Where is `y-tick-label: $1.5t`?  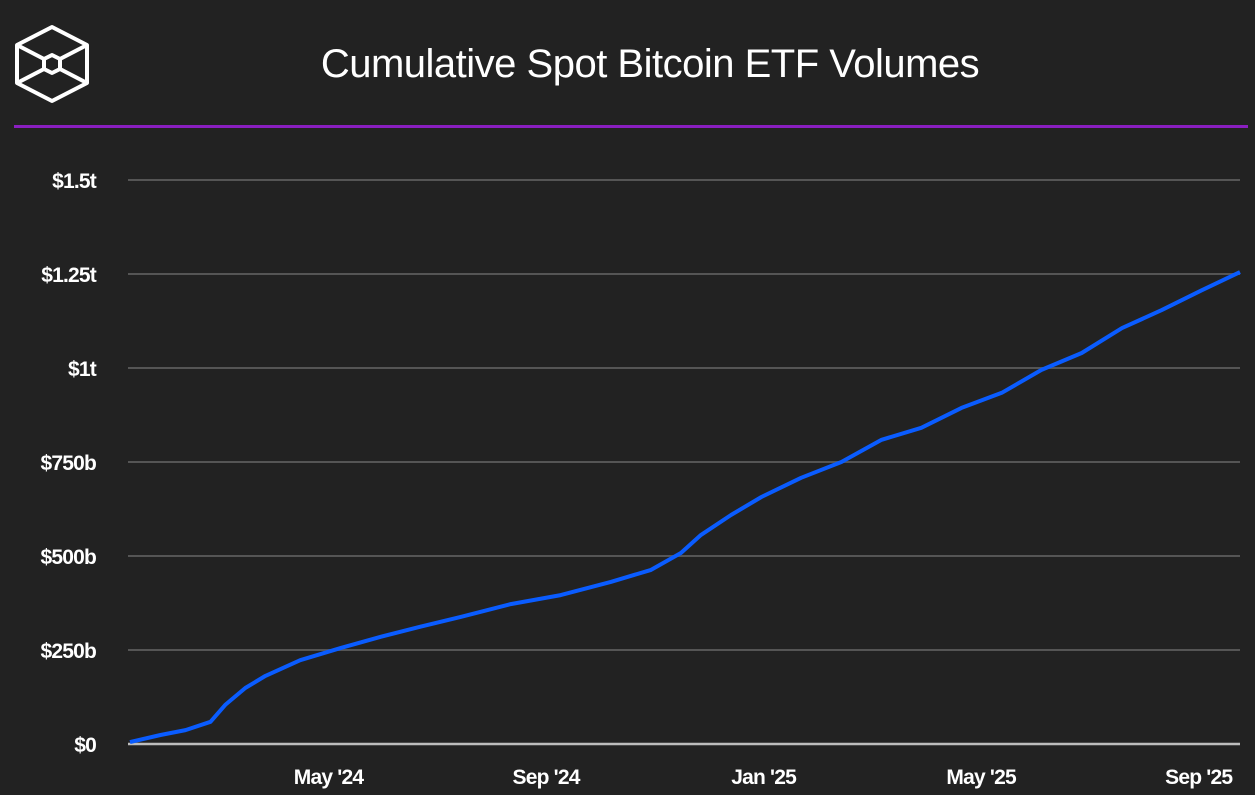 y-tick-label: $1.5t is located at coordinates (74, 181).